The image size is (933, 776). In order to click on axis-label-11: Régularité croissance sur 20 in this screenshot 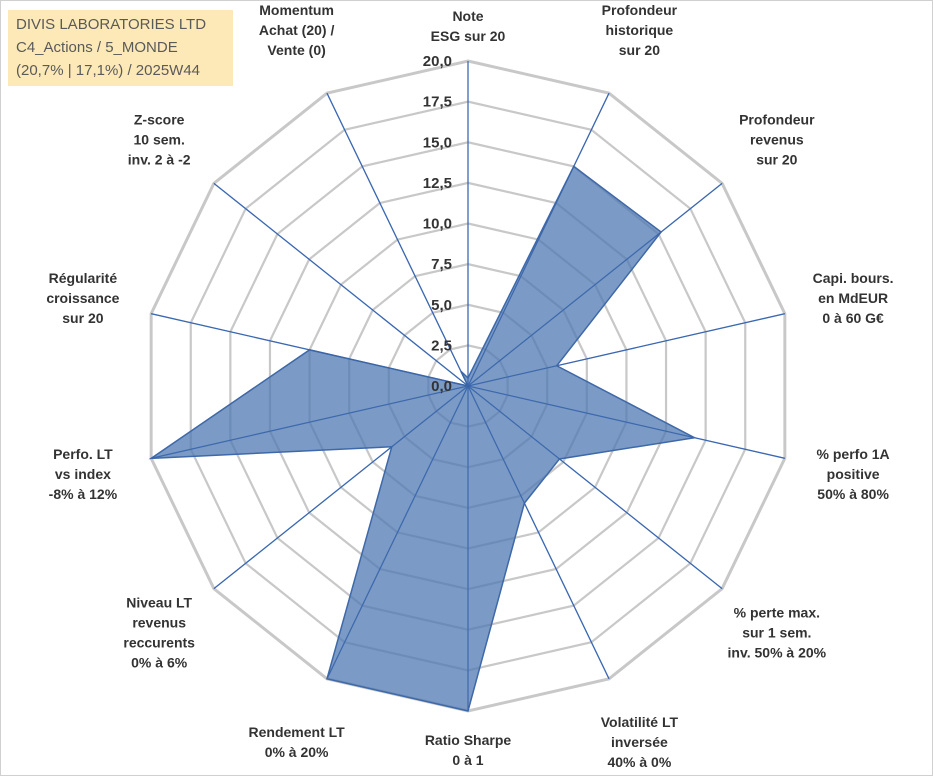, I will do `click(82, 298)`.